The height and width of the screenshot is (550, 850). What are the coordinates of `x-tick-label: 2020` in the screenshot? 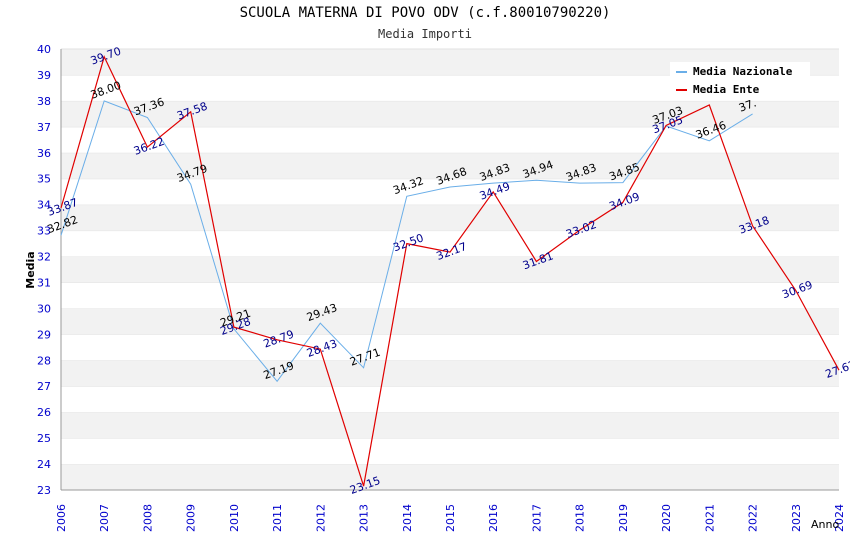 It's located at (666, 518).